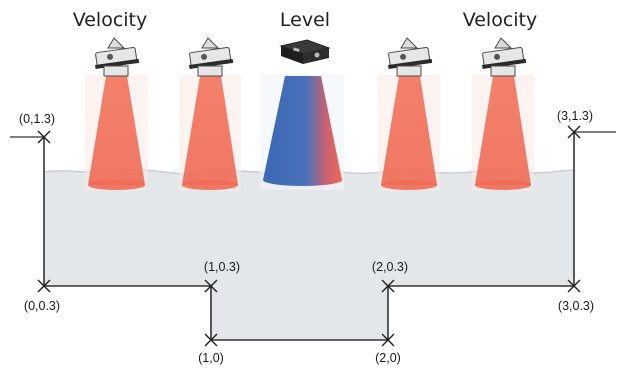  Describe the element at coordinates (500, 20) in the screenshot. I see `heading-velocity-right: Velocity` at that location.